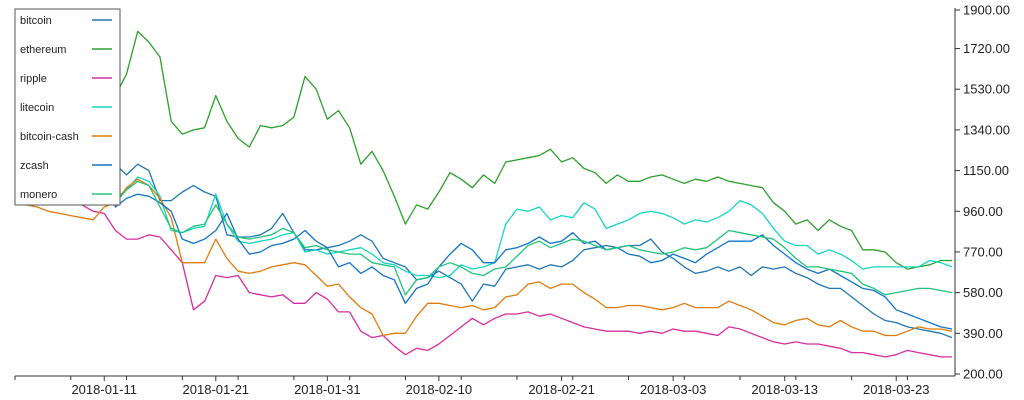 The width and height of the screenshot is (1024, 400). Describe the element at coordinates (104, 389) in the screenshot. I see `x-tick-label: 2018-01-11` at that location.